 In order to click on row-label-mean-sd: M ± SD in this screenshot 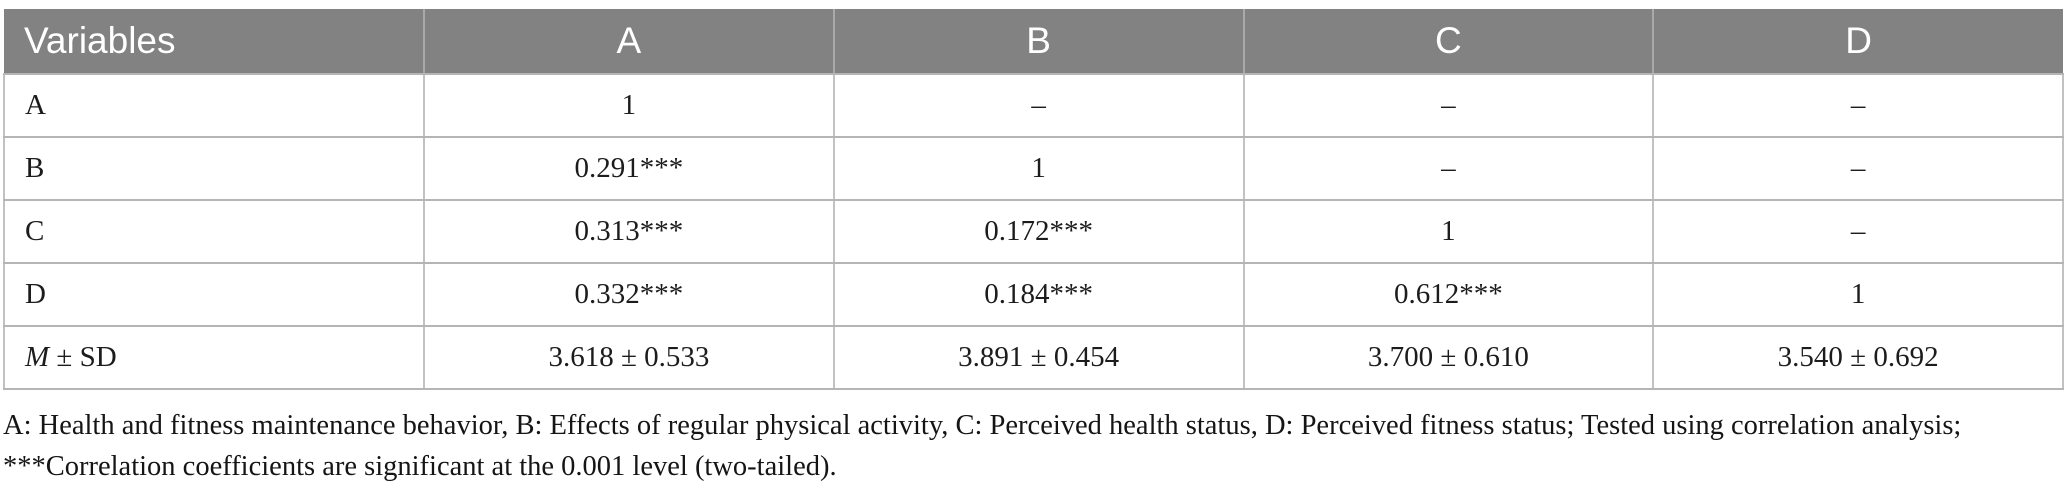, I will do `click(214, 357)`.